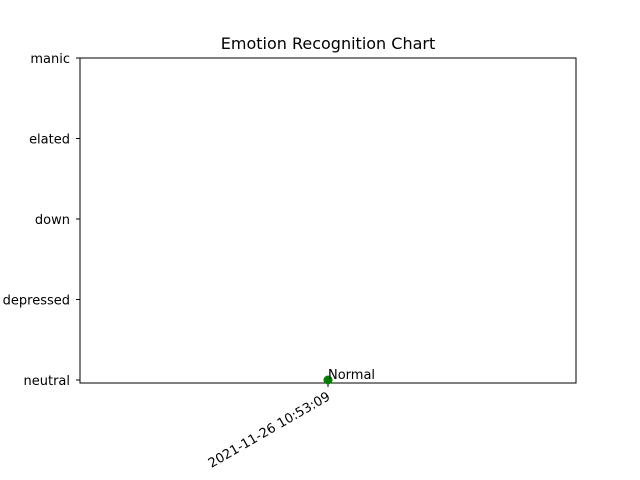 The image size is (640, 480). I want to click on data-point-marker, so click(328, 380).